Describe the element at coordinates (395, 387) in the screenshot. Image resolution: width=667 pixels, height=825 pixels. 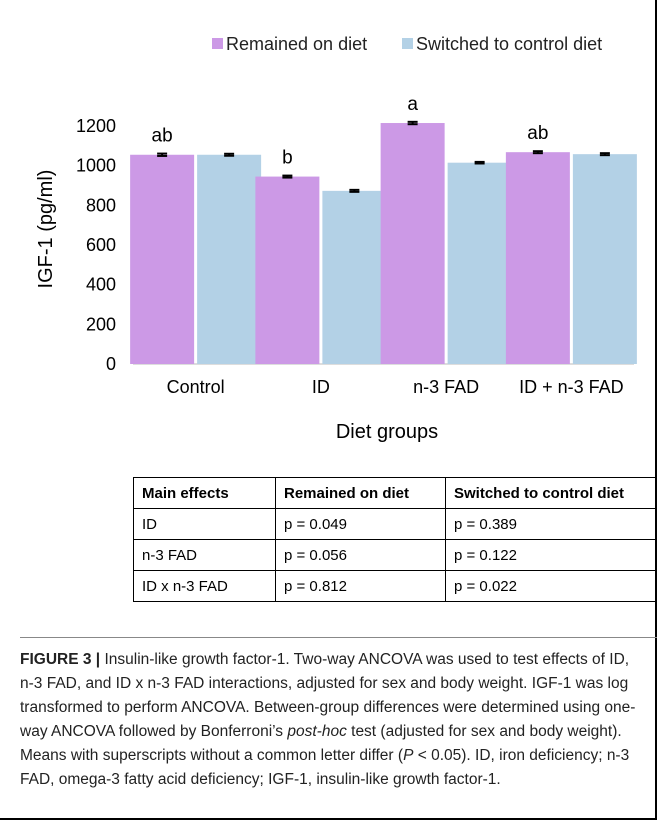
I see `x-axis-categories: Control ID n-3 FAD ID + n-3 FAD` at that location.